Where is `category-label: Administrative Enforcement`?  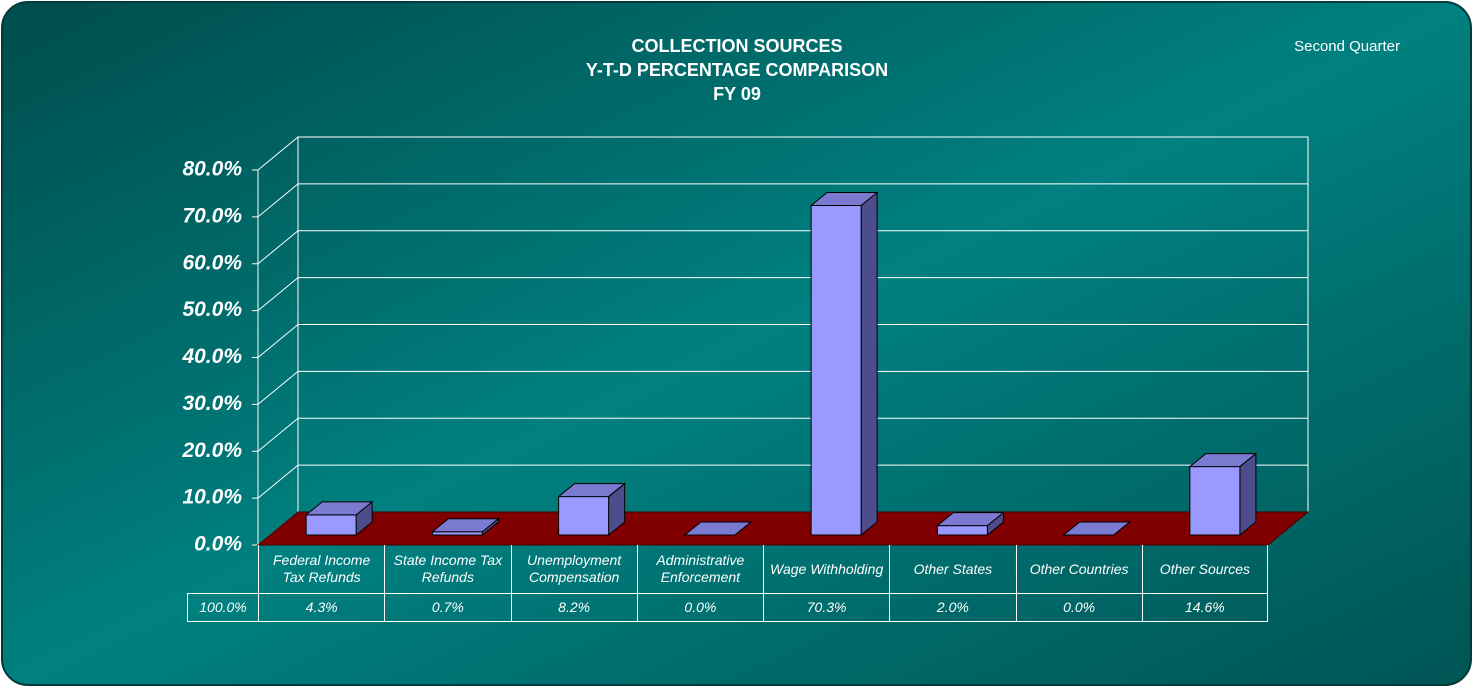
category-label: Administrative Enforcement is located at coordinates (699, 569).